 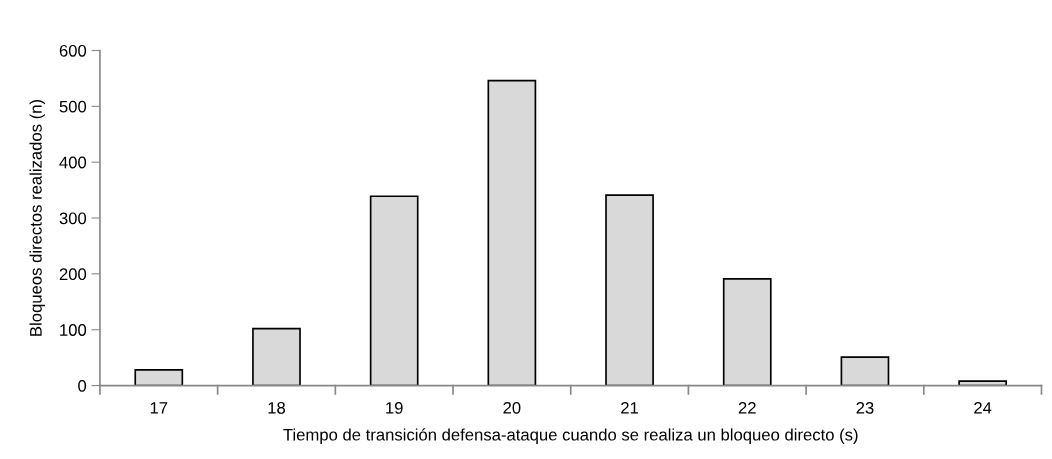 I want to click on x-tick-label: 20, so click(x=512, y=407).